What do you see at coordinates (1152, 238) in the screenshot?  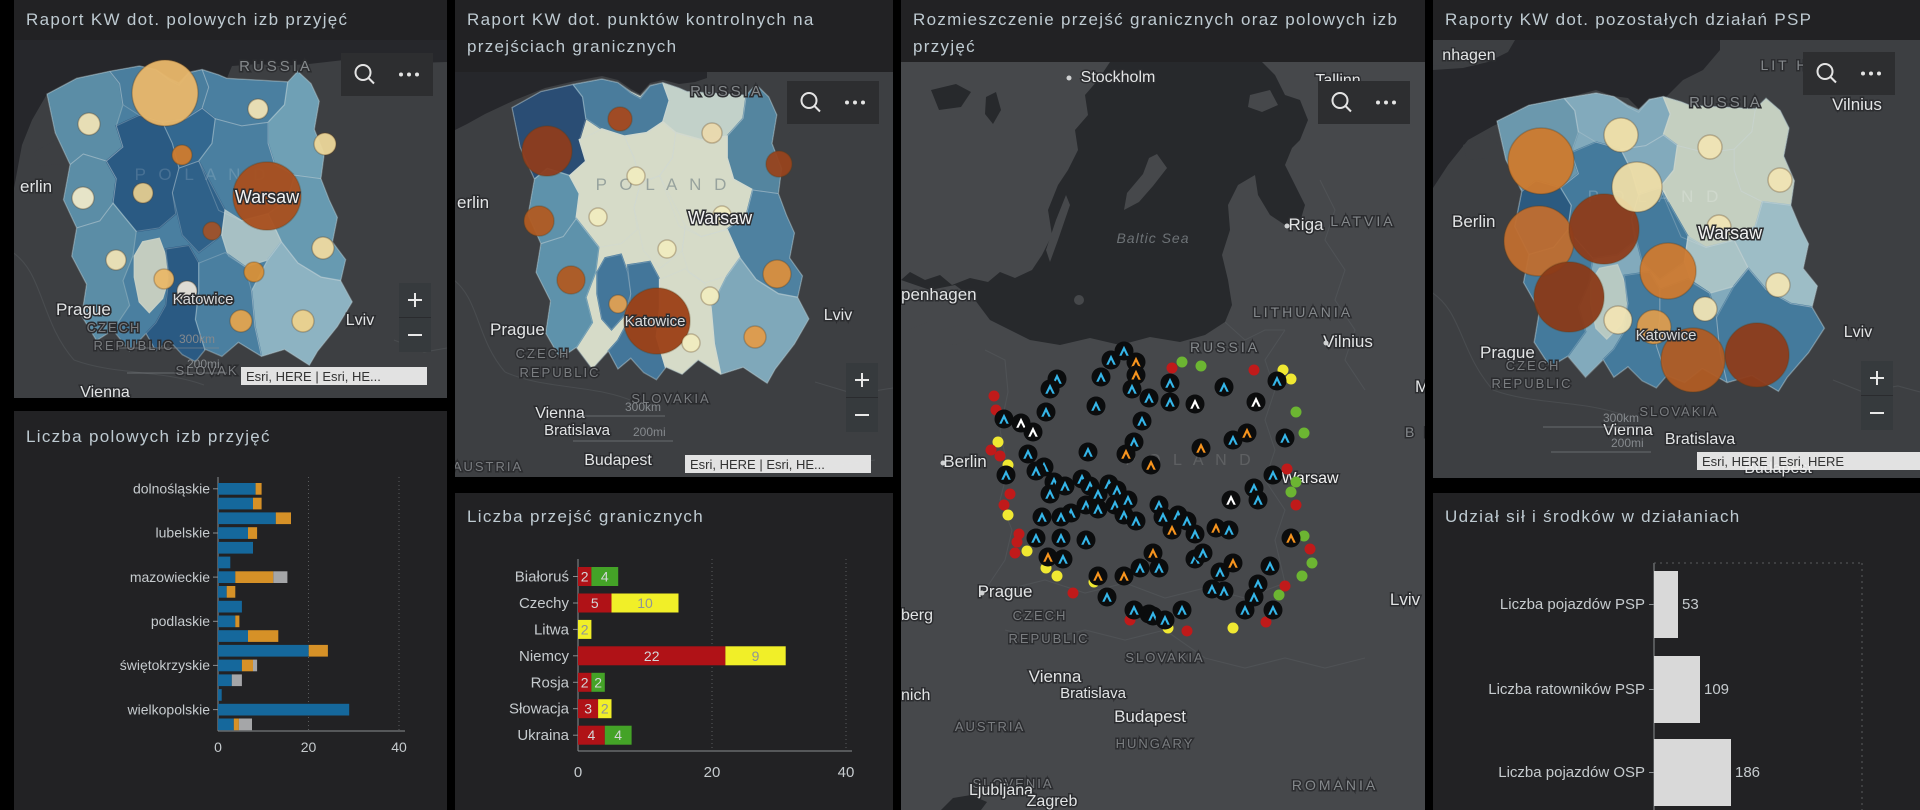 I see `svg-text: Baltic Sea` at bounding box center [1152, 238].